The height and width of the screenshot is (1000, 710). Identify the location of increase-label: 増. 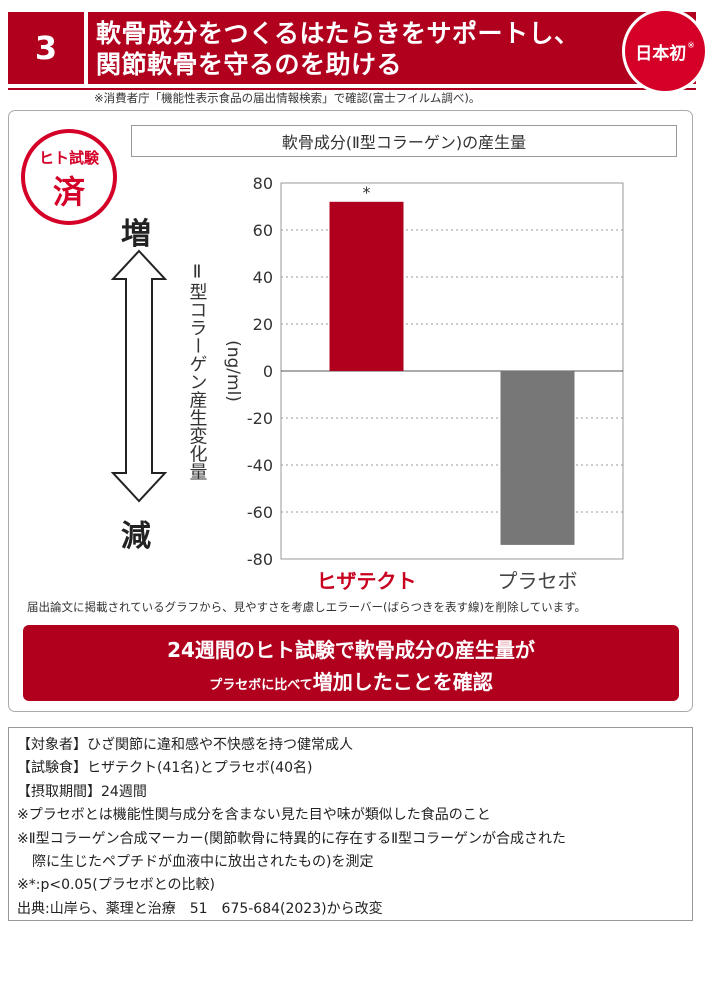
(136, 234).